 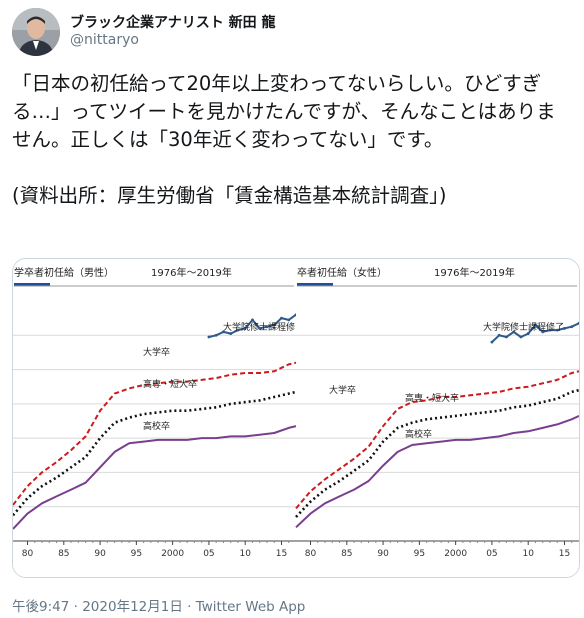 I want to click on series-label: 大学院修士課程修, so click(x=259, y=327).